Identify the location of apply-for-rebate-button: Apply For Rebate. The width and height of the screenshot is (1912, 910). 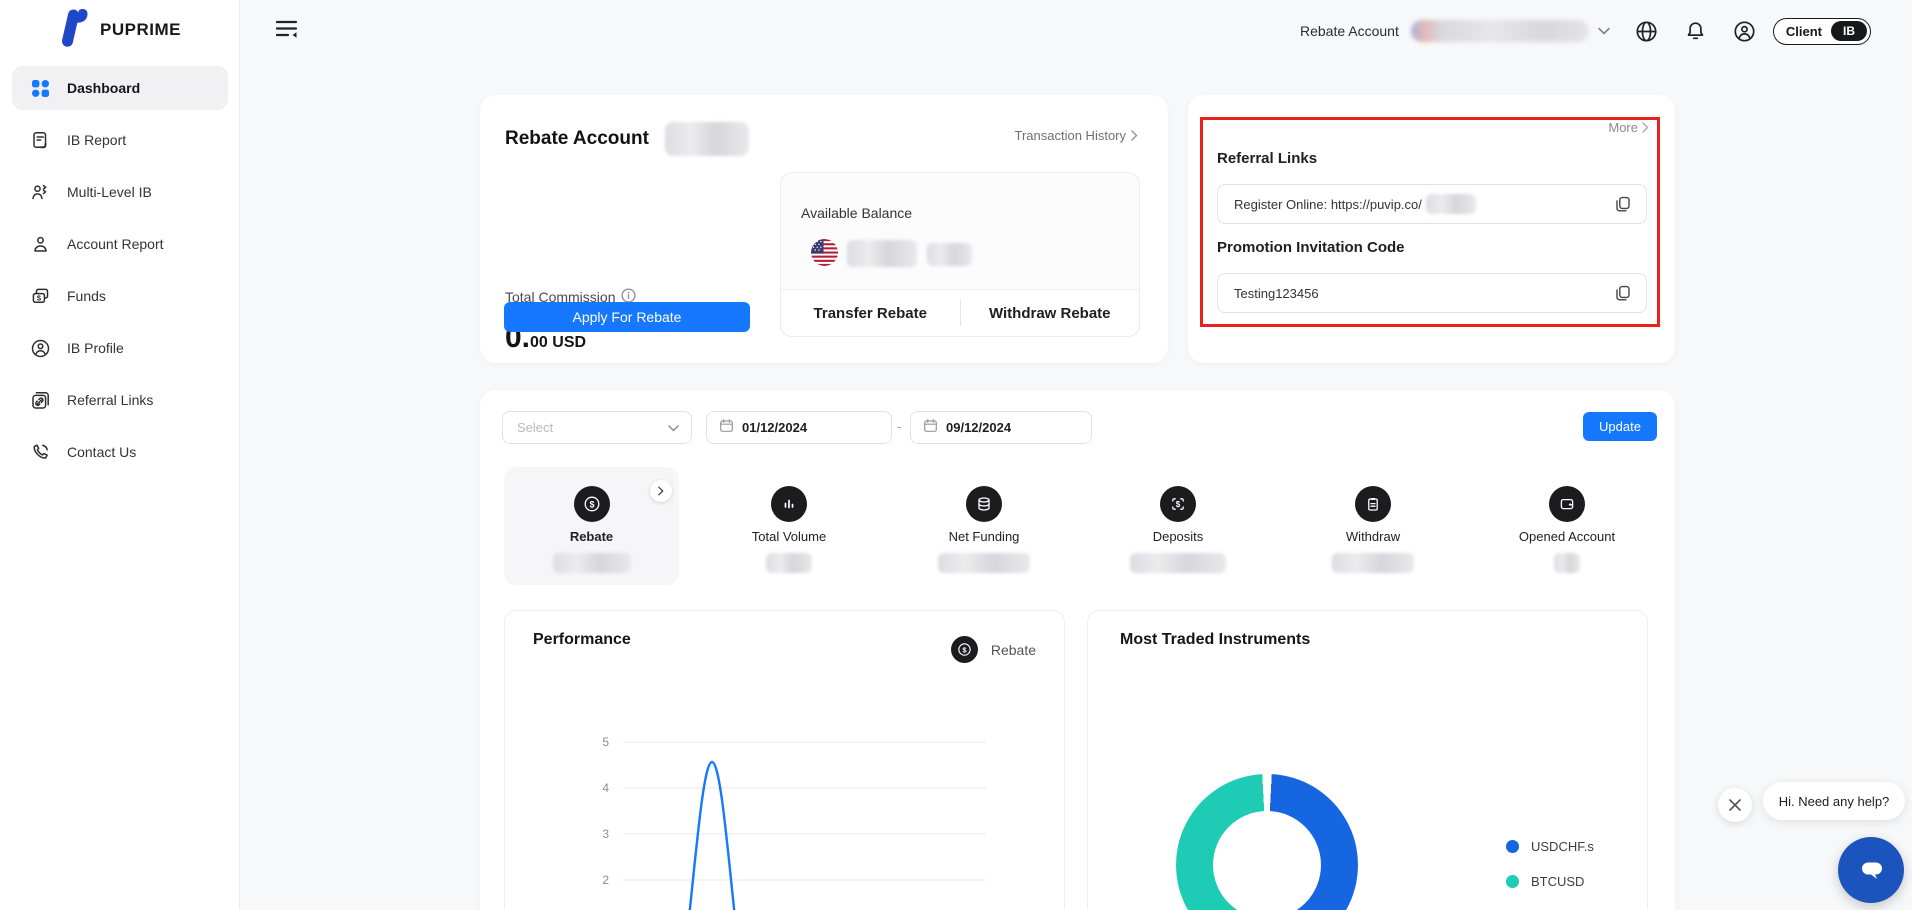
(627, 317).